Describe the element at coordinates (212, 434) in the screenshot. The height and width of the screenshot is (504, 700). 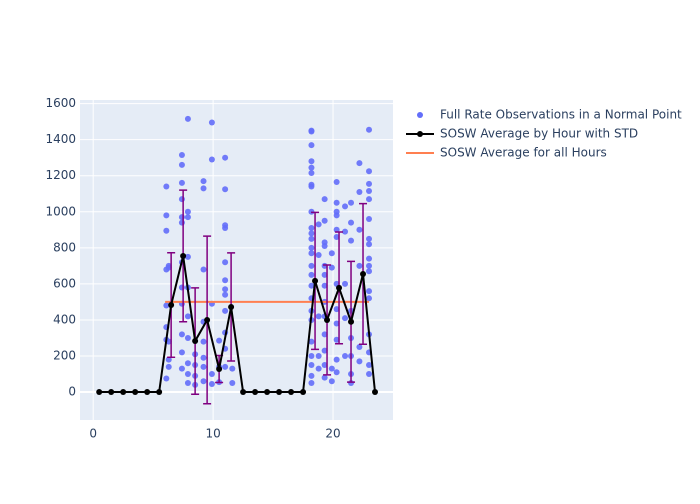
I see `x-tick-label: 10` at that location.